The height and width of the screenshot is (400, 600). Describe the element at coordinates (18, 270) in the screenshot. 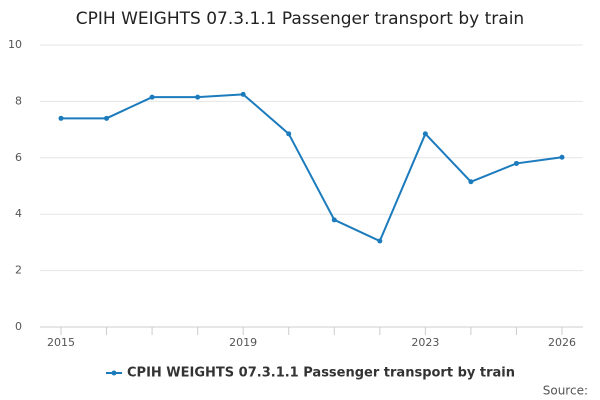

I see `y-tick-label: 2` at that location.